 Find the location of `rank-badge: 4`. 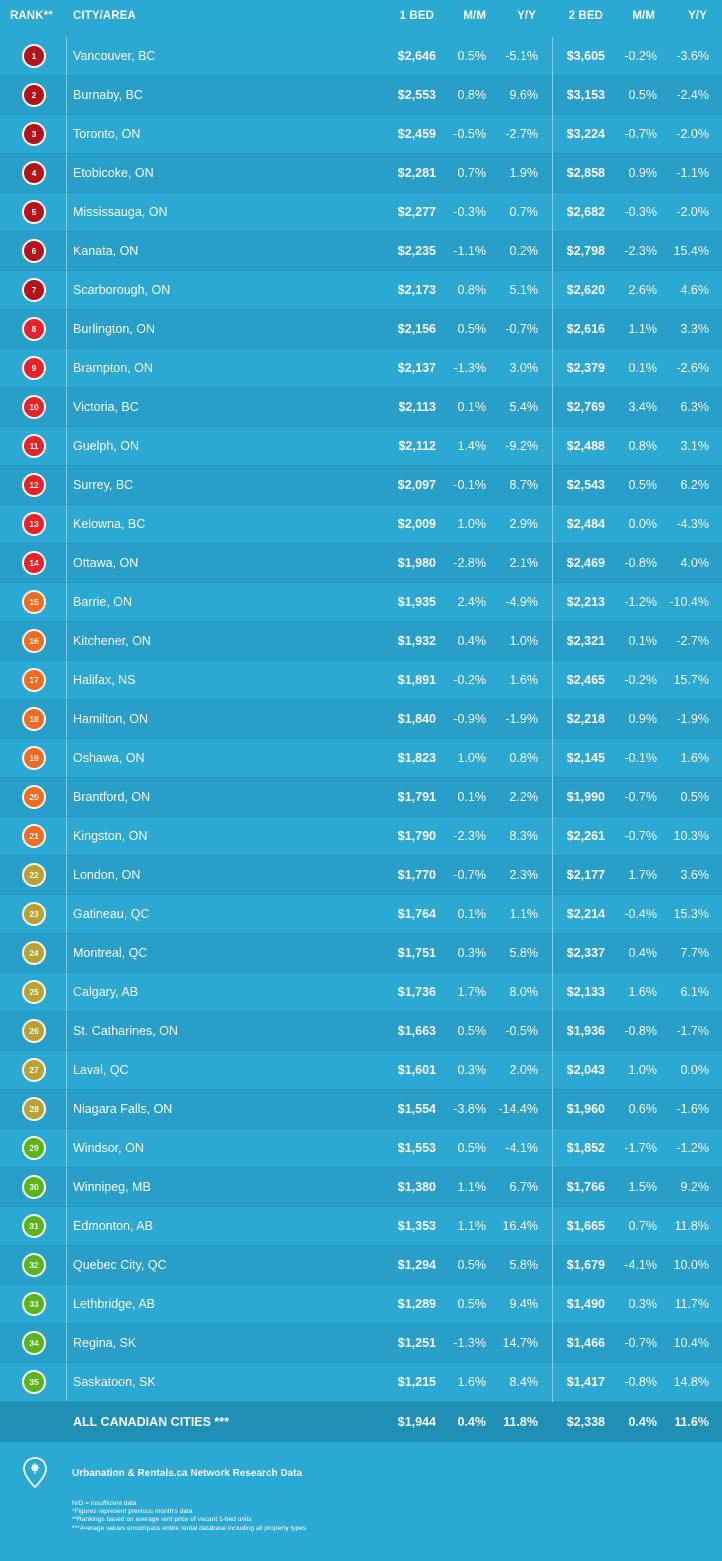

rank-badge: 4 is located at coordinates (34, 173).